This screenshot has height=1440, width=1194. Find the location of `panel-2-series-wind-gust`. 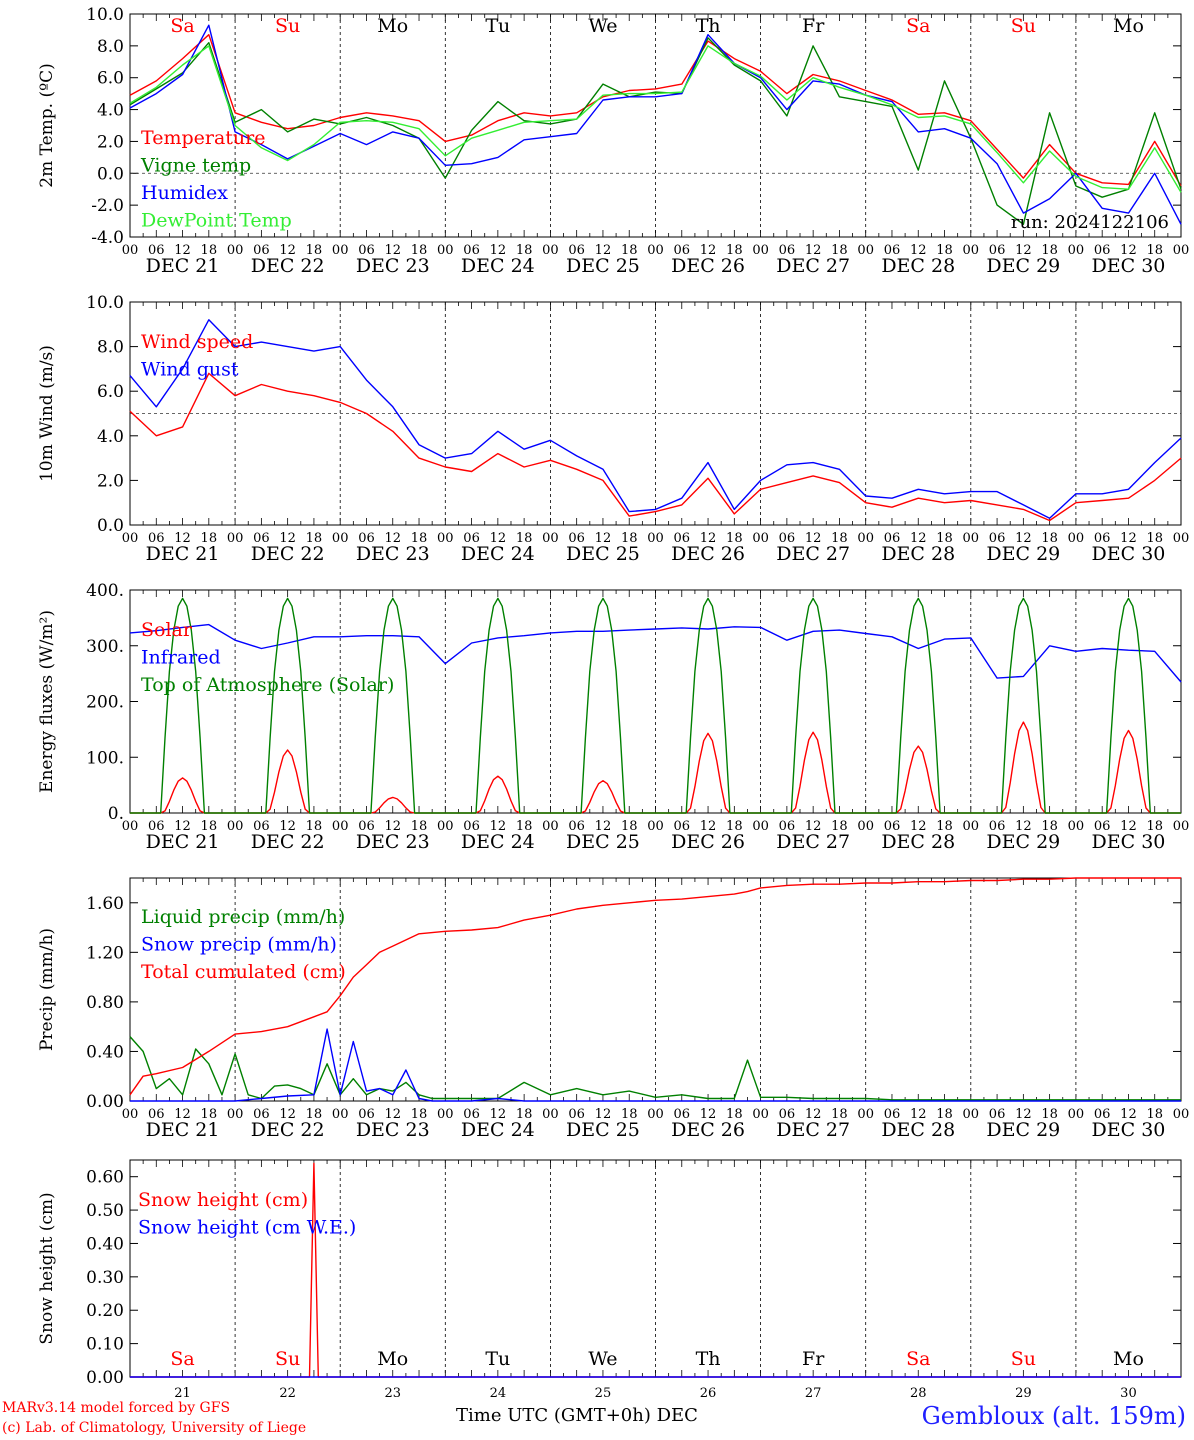

panel-2-series-wind-gust is located at coordinates (655, 419).